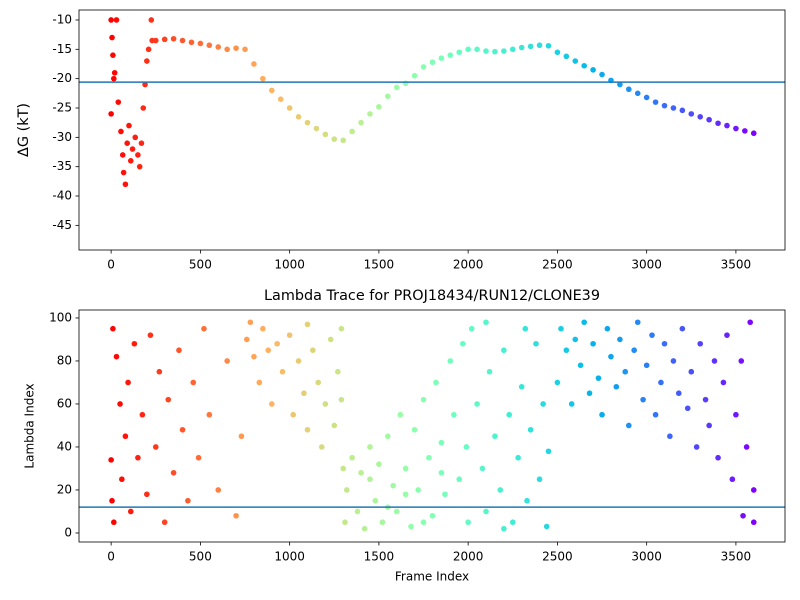 The width and height of the screenshot is (800, 600). Describe the element at coordinates (62, 78) in the screenshot. I see `y-tick-label: -20` at that location.